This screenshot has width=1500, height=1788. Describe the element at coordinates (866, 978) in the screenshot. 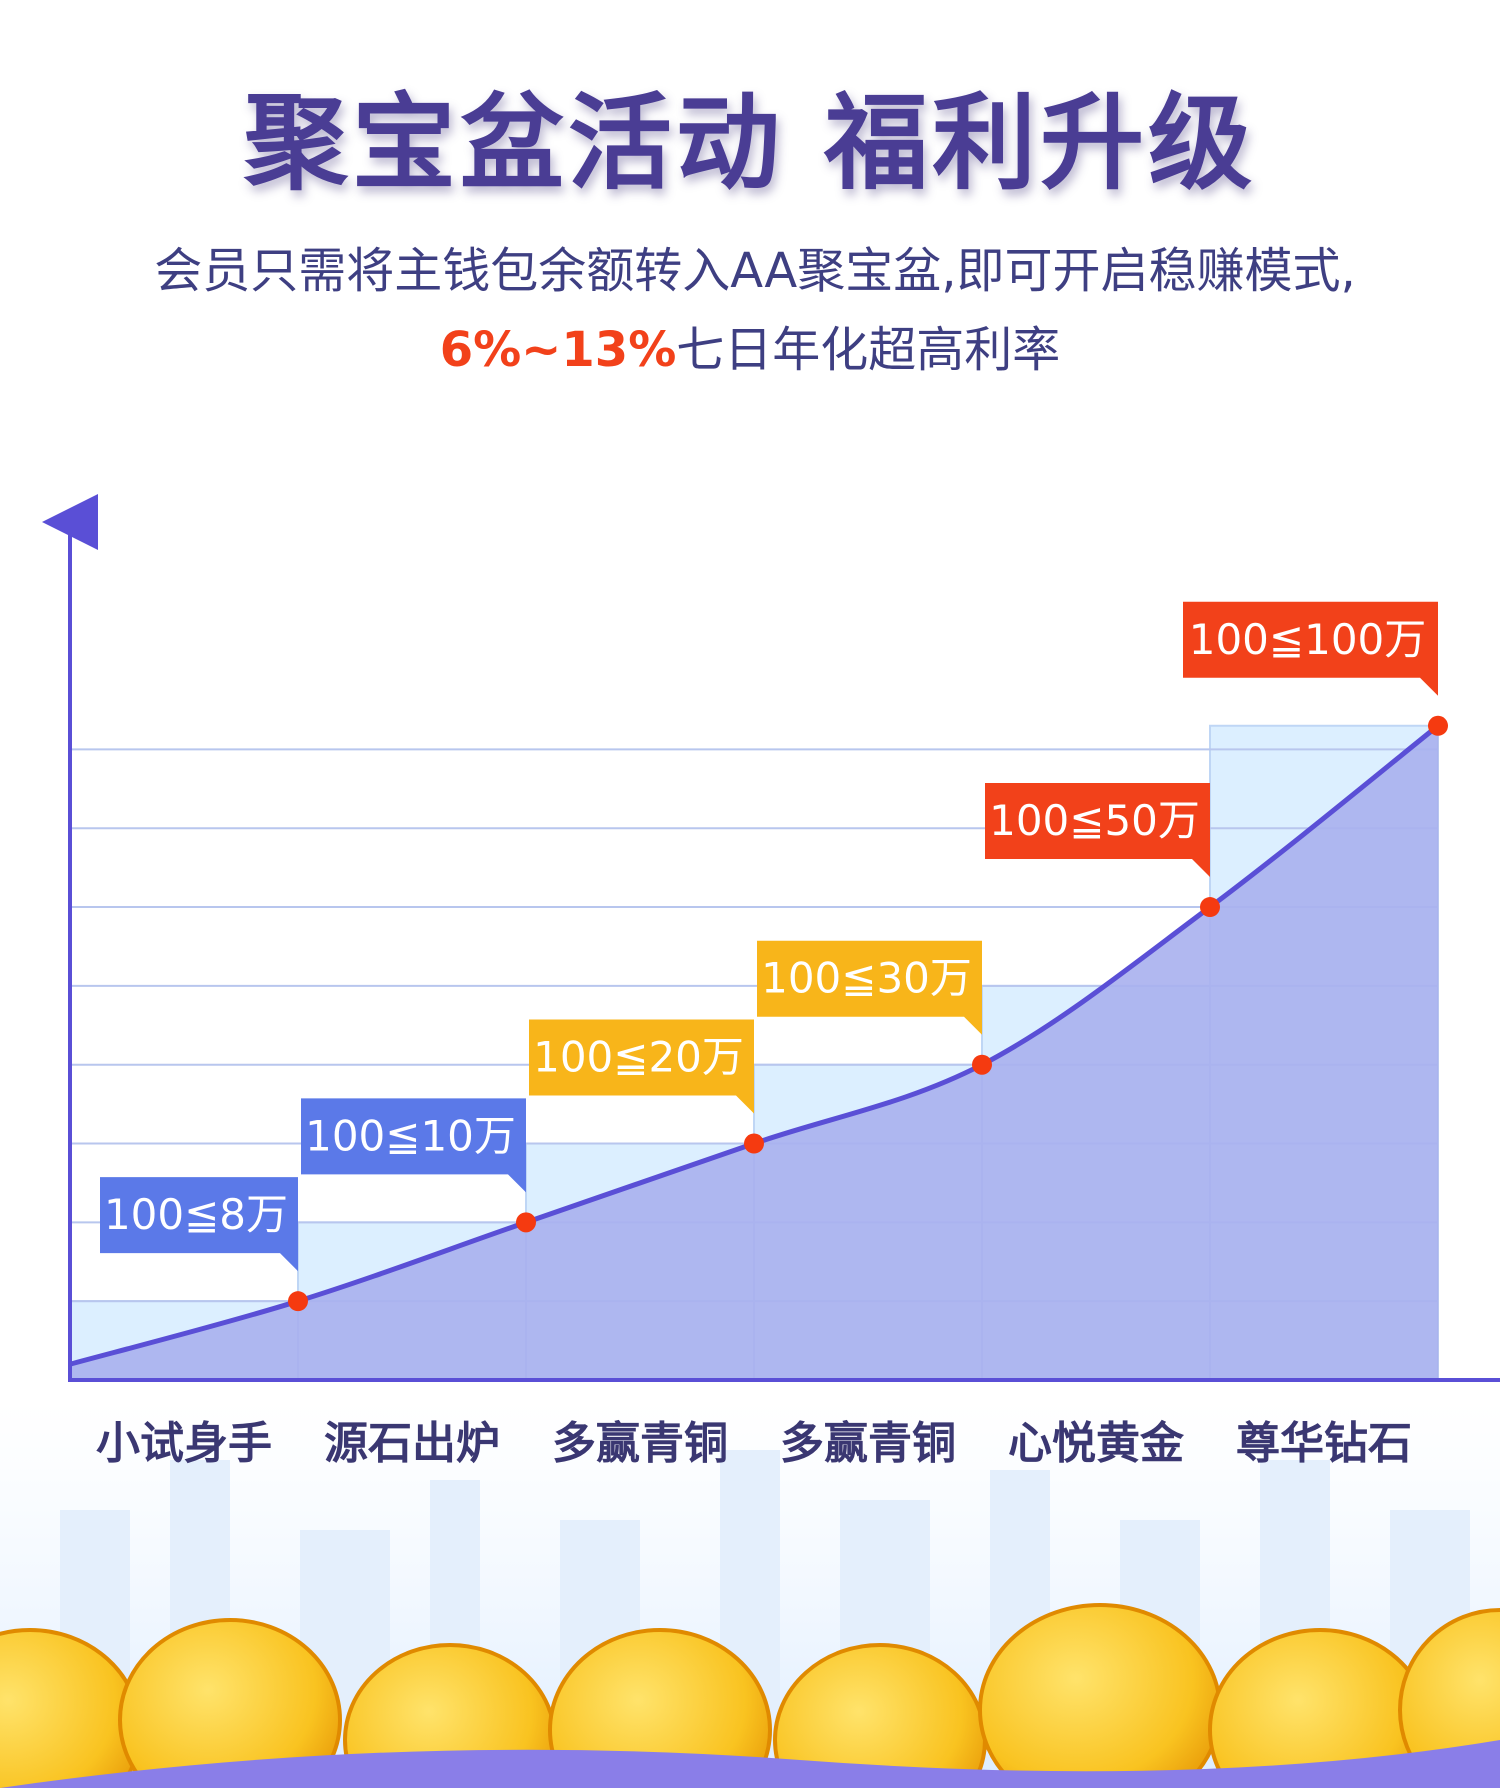

I see `tier-tag-label: 100≦30万` at that location.